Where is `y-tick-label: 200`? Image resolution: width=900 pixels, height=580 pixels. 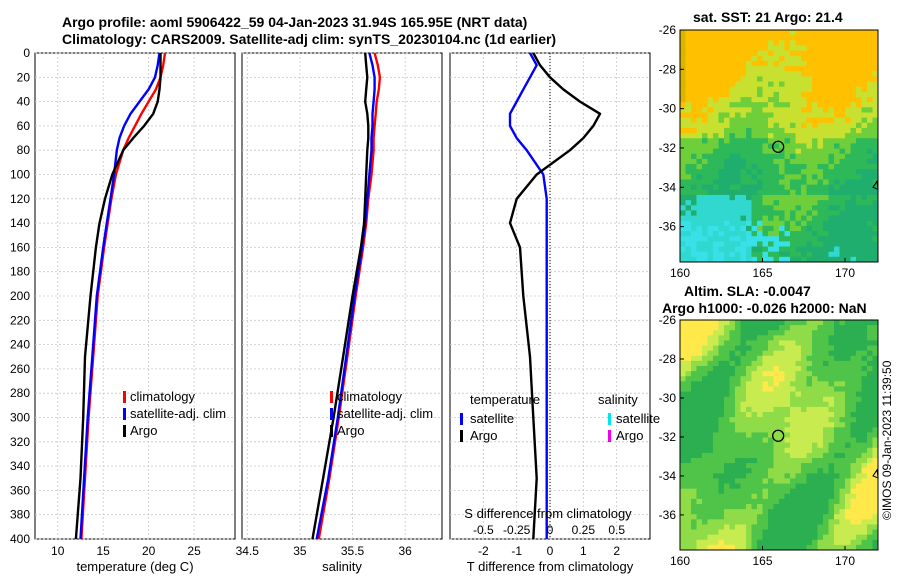 y-tick-label: 200 is located at coordinates (20, 296).